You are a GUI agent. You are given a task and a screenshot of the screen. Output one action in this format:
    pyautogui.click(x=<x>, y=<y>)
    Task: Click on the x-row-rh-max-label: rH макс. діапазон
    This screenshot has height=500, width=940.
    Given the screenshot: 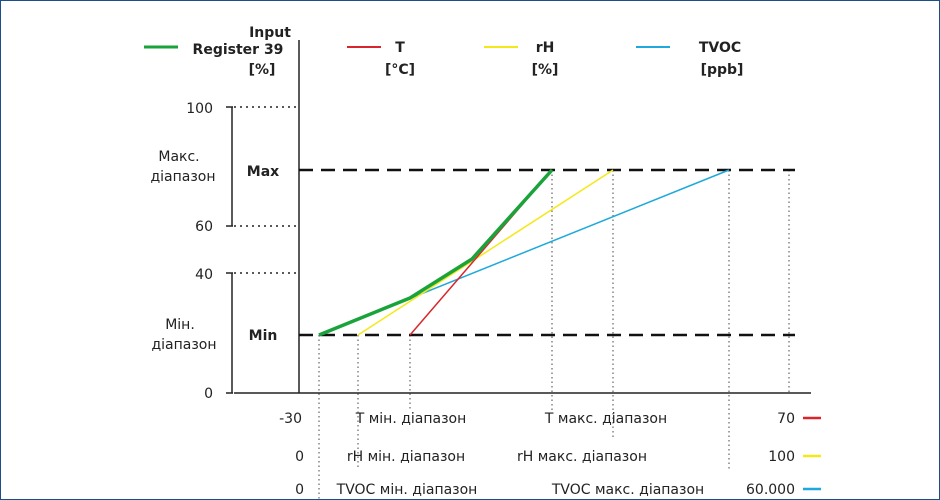 What is the action you would take?
    pyautogui.click(x=582, y=457)
    